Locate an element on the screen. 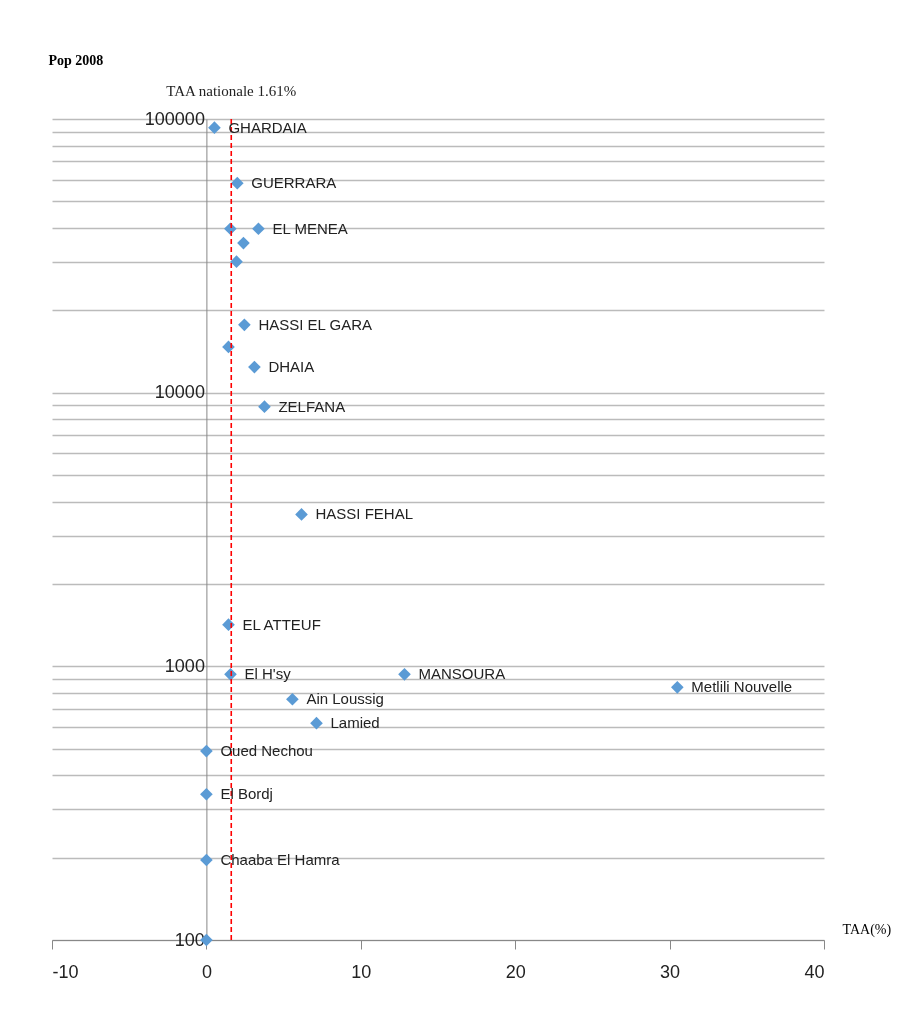  annotation: El H'sy is located at coordinates (268, 674).